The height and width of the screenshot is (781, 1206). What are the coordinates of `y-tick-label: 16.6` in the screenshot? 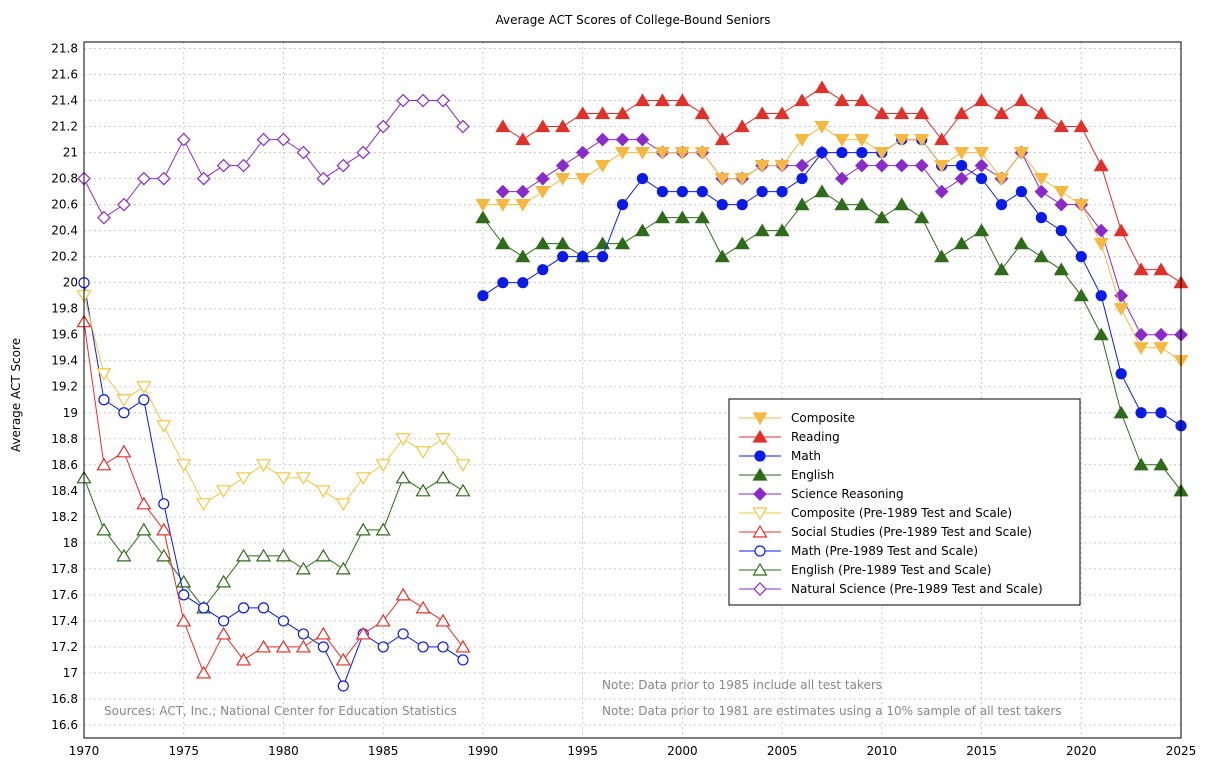 It's located at (64, 725).